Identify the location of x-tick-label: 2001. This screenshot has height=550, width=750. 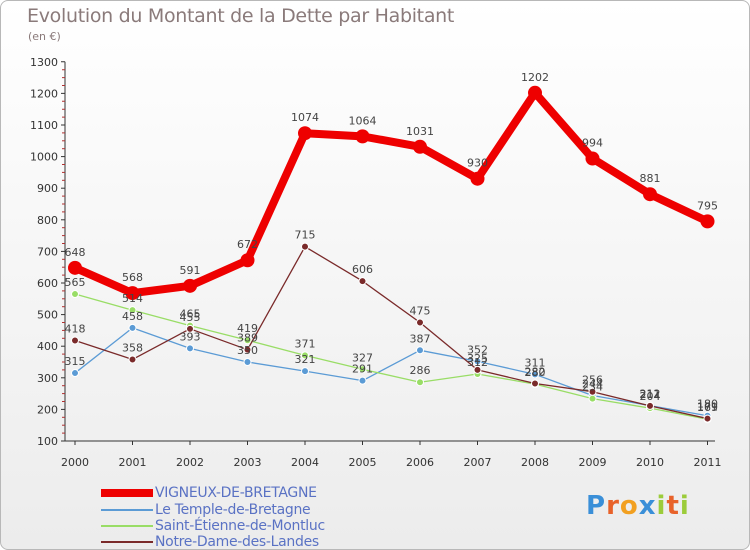
(133, 462).